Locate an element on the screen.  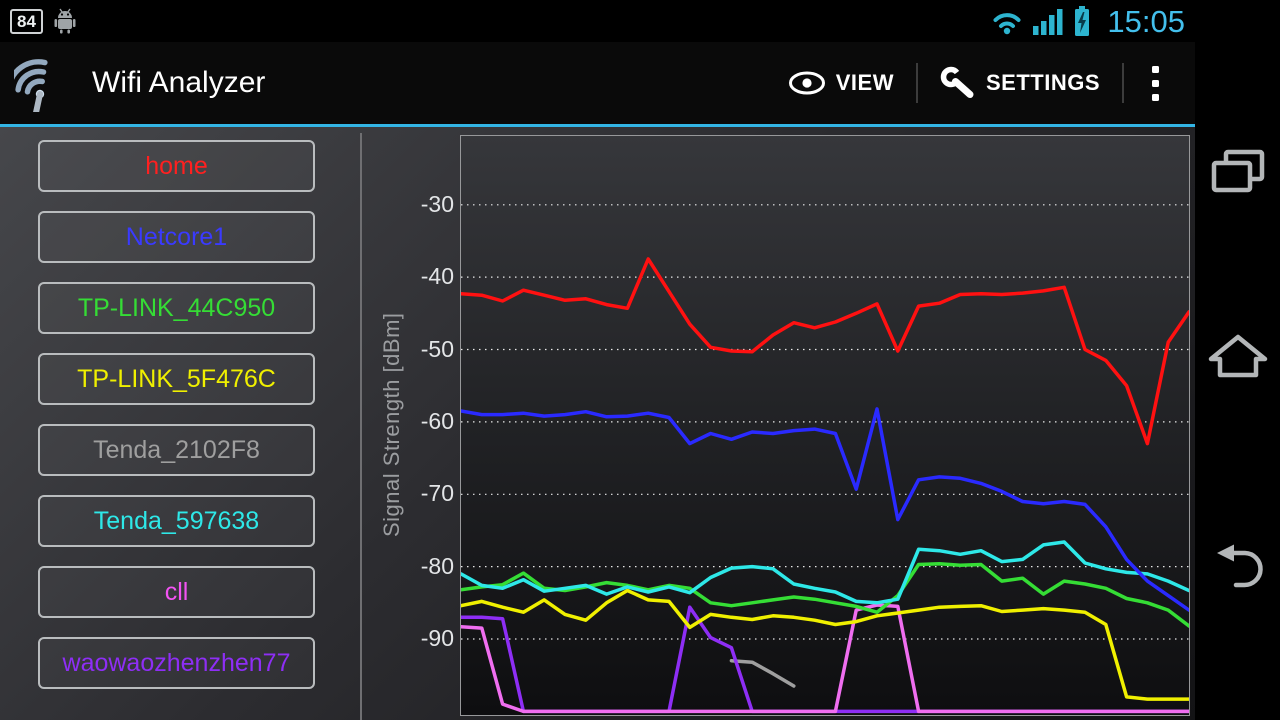
recent-apps-icon is located at coordinates (1238, 173).